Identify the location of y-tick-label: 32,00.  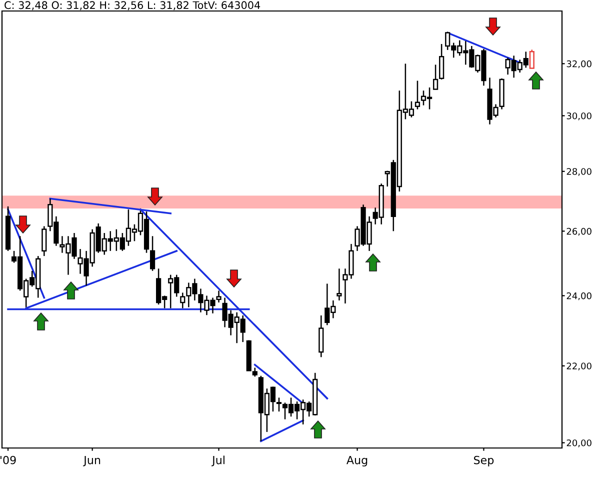
(579, 64).